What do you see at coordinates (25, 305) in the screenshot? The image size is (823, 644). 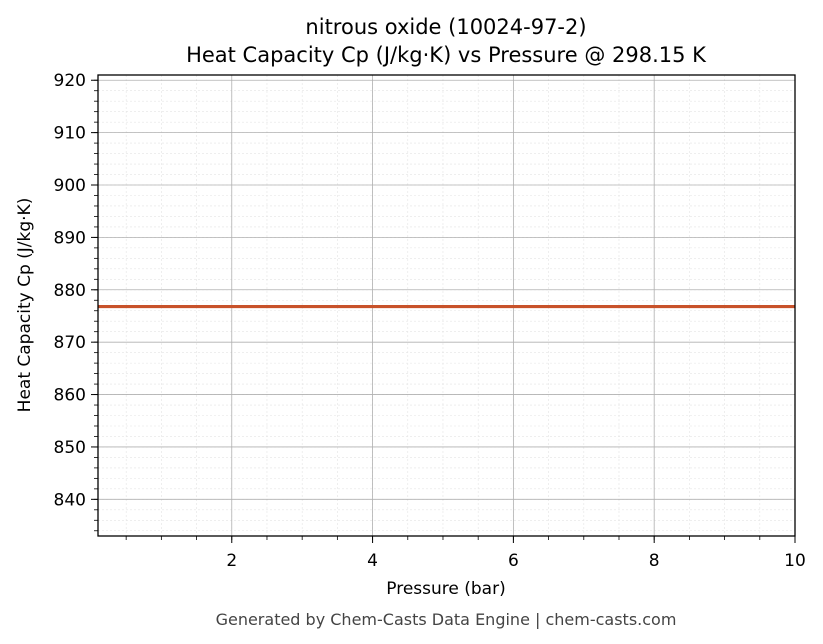 I see `y-axis-label: Heat Capacity Cp (J/kg·K)` at bounding box center [25, 305].